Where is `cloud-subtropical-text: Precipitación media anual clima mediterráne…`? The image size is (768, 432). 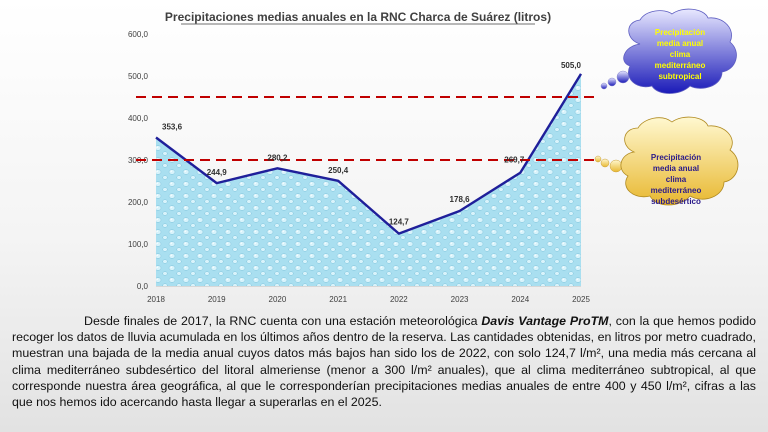
cloud-subtropical-text: Precipitación media anual clima mediterráne… is located at coordinates (680, 54).